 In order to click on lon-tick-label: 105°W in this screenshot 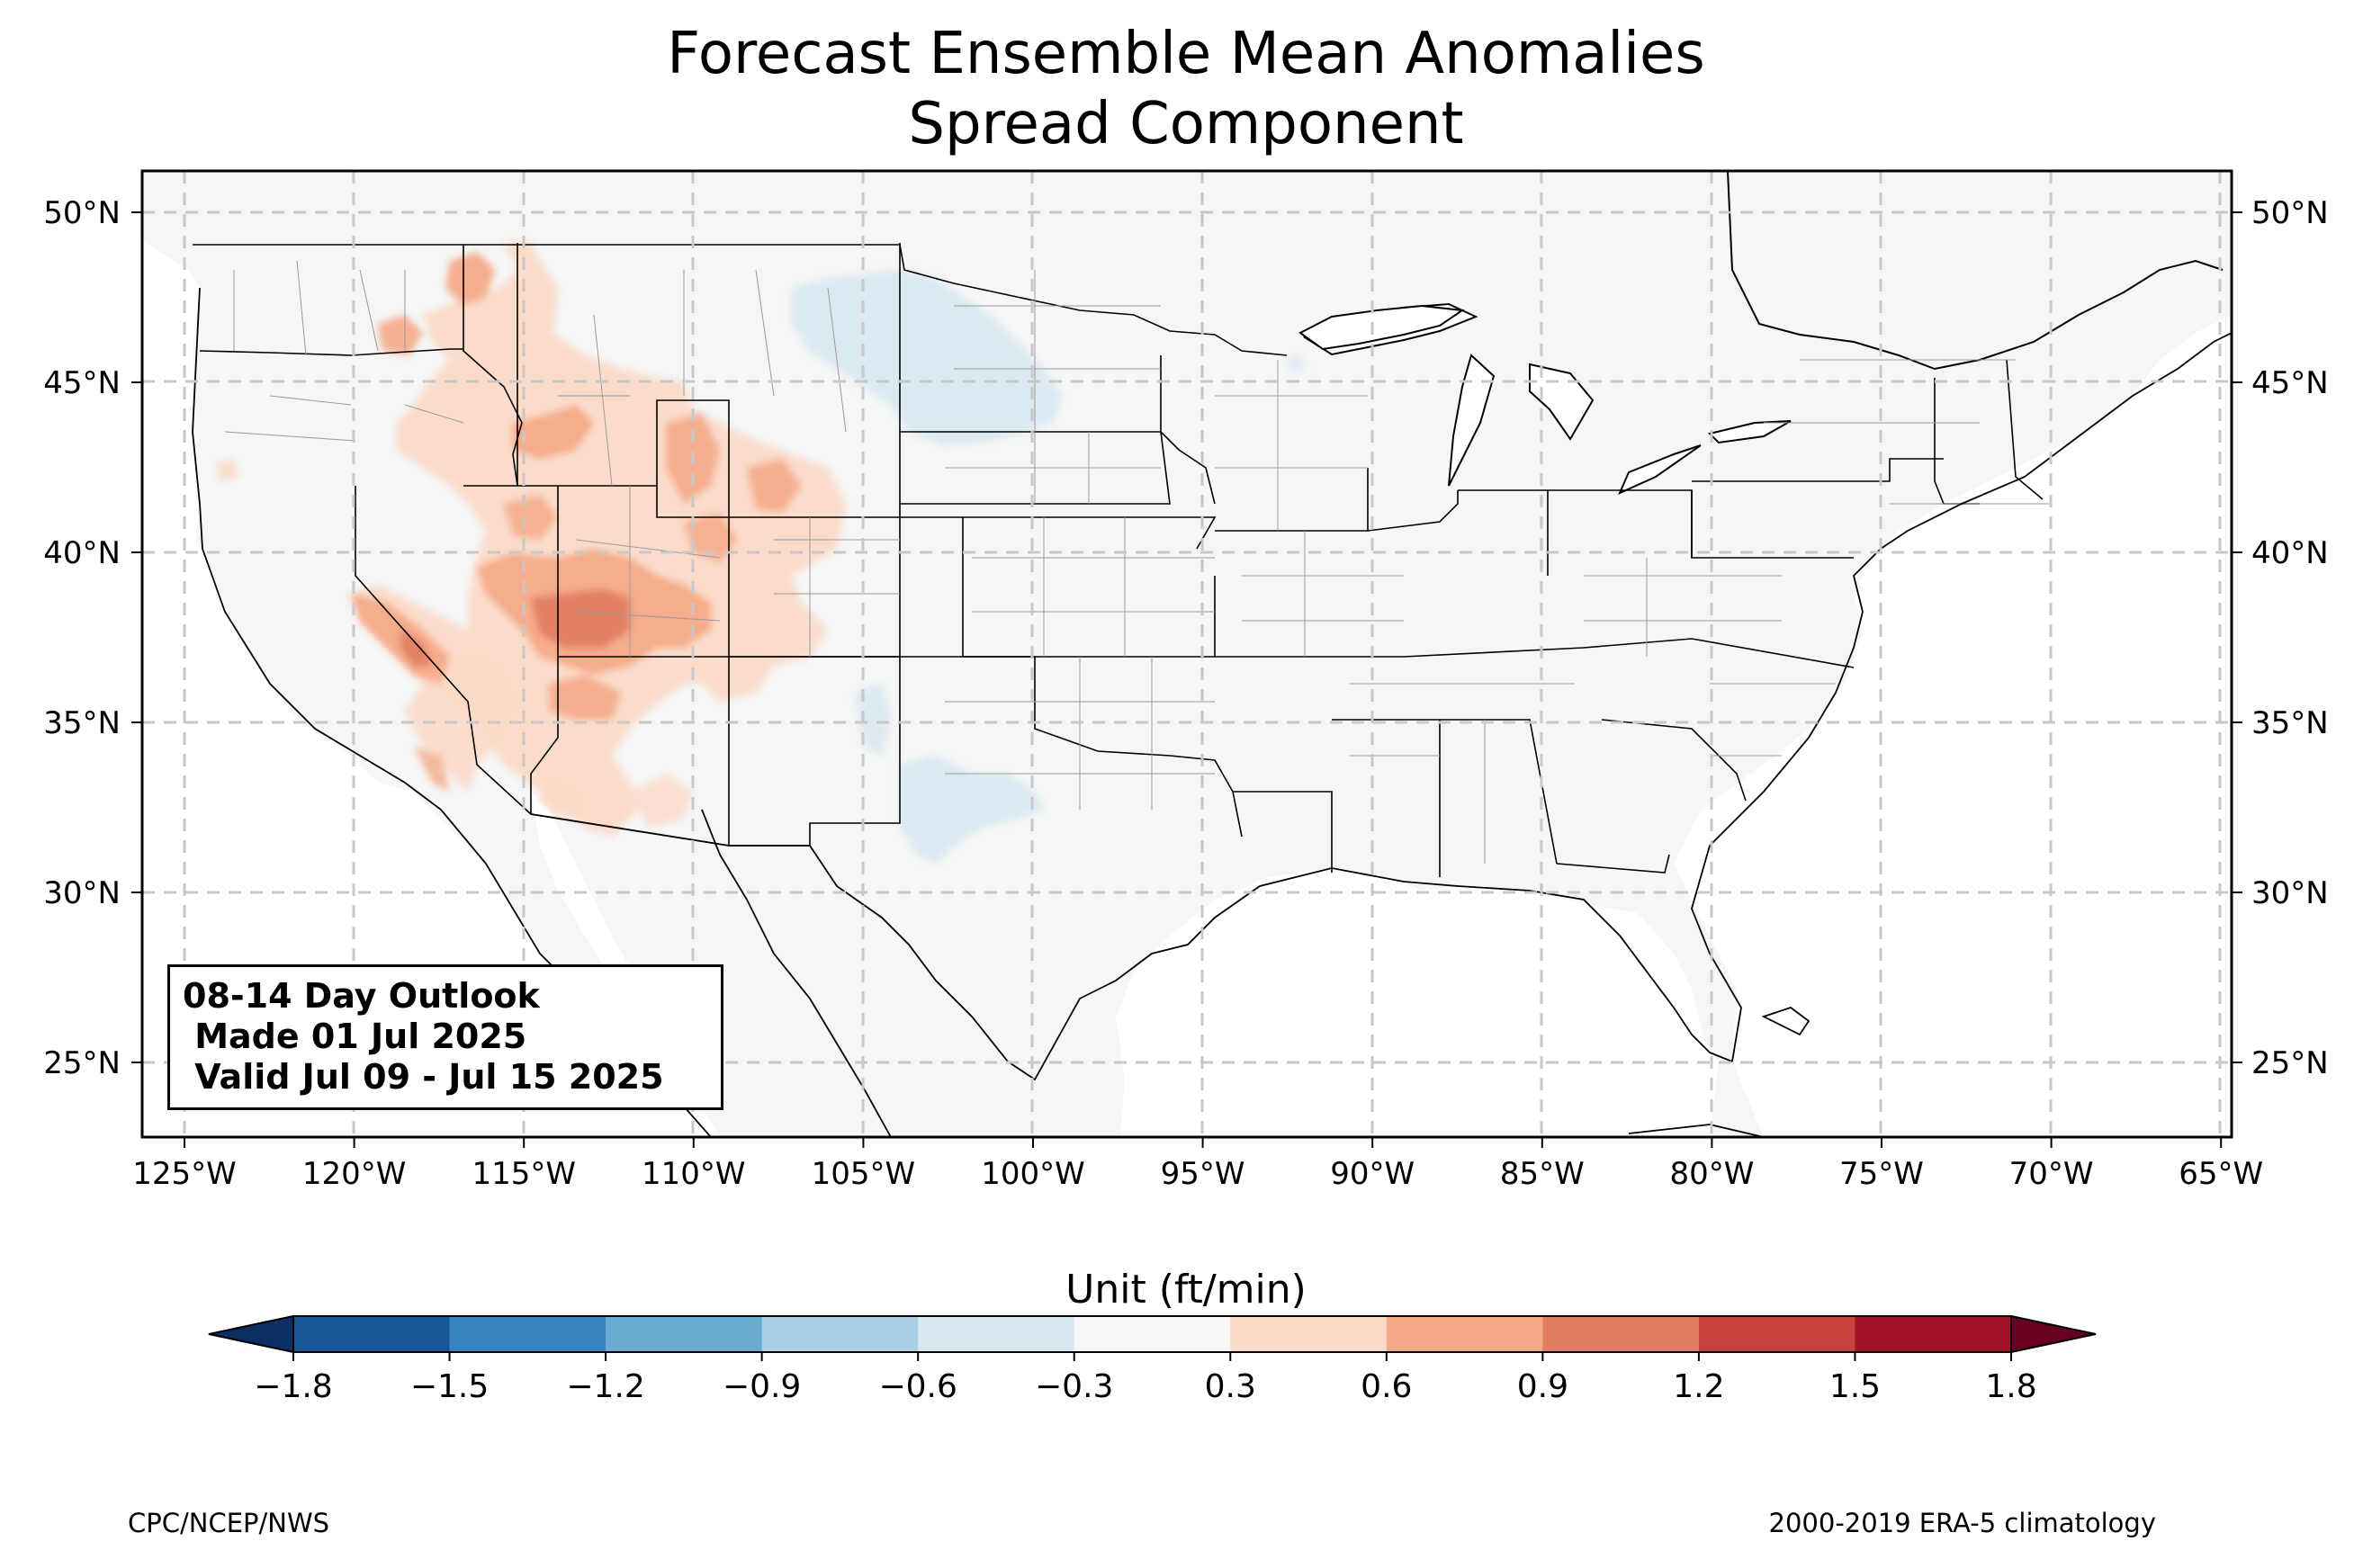, I will do `click(864, 1174)`.